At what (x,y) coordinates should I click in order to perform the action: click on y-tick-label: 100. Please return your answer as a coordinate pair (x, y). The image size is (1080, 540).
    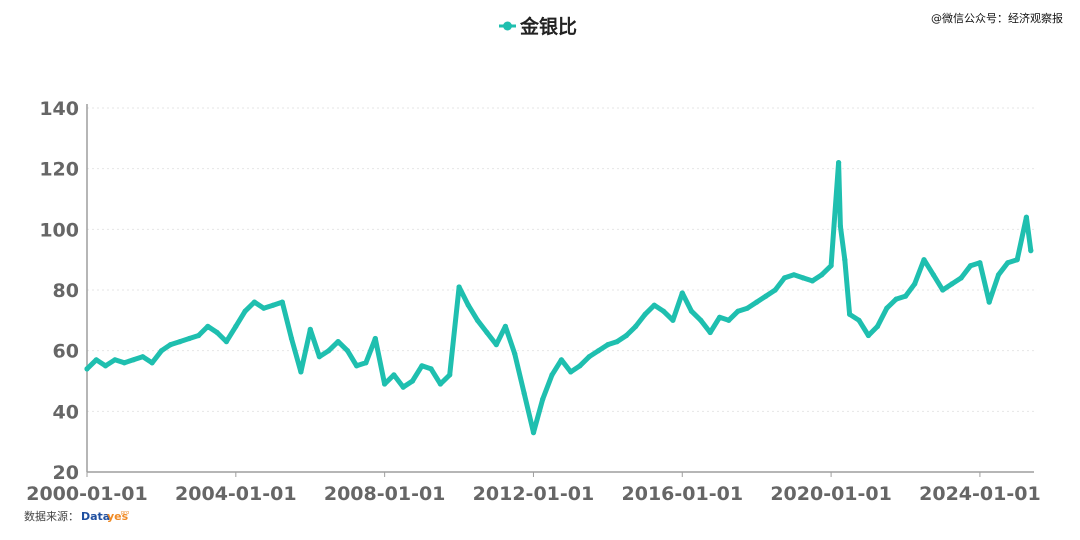
    Looking at the image, I should click on (59, 230).